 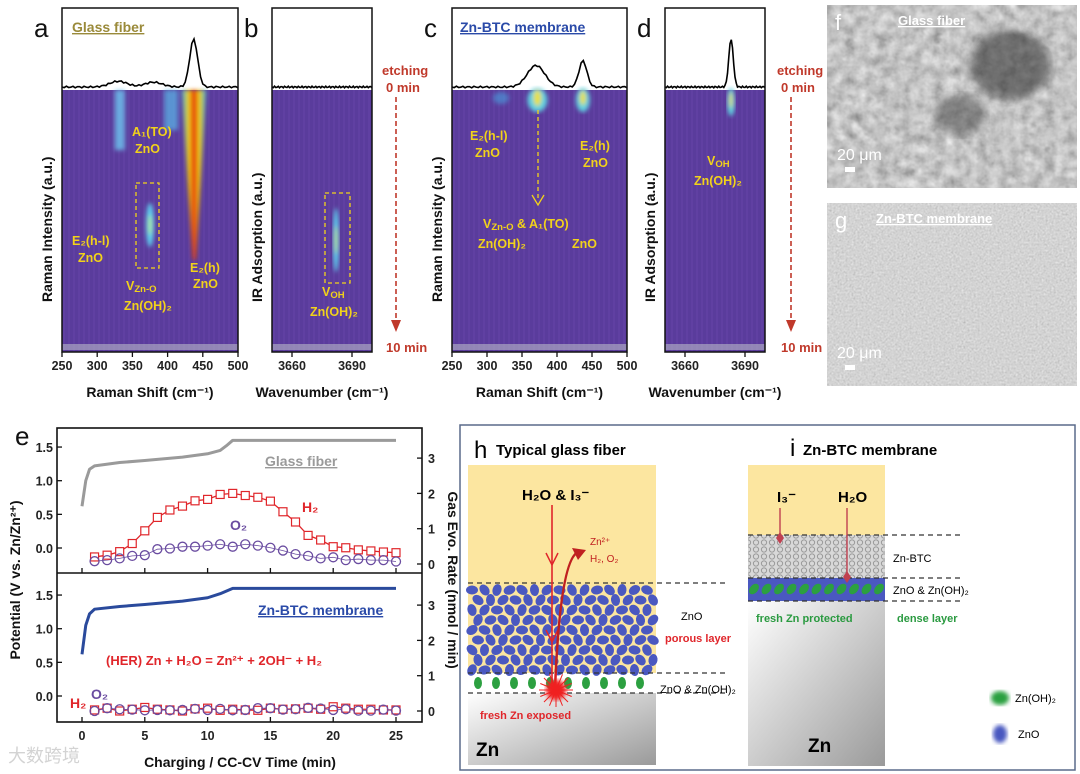 I want to click on x-tick-label: 250, so click(x=452, y=366).